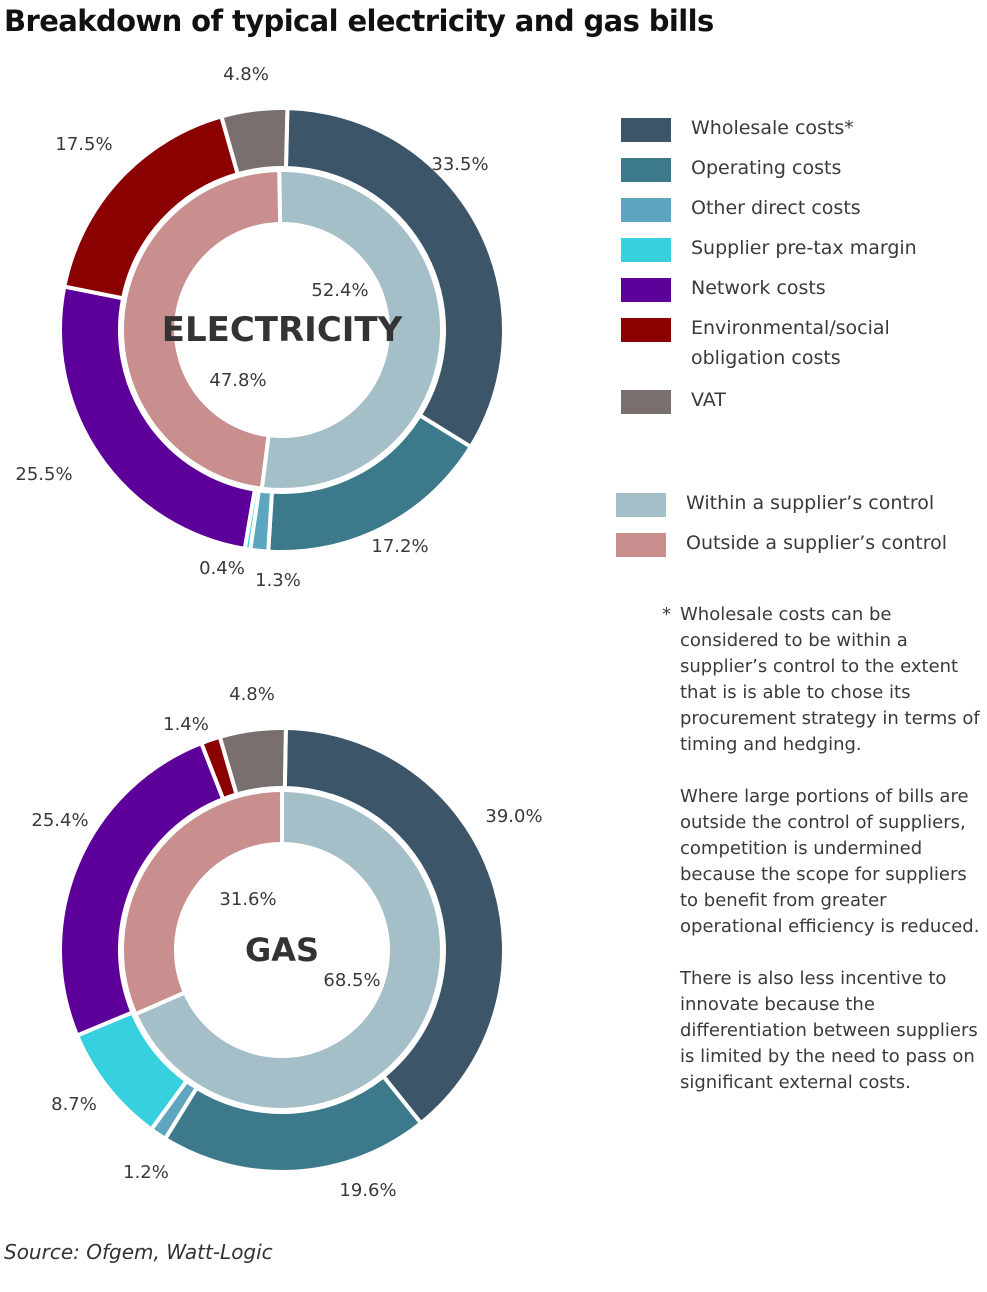  I want to click on electricity-outer-label-7: 4.8%, so click(246, 74).